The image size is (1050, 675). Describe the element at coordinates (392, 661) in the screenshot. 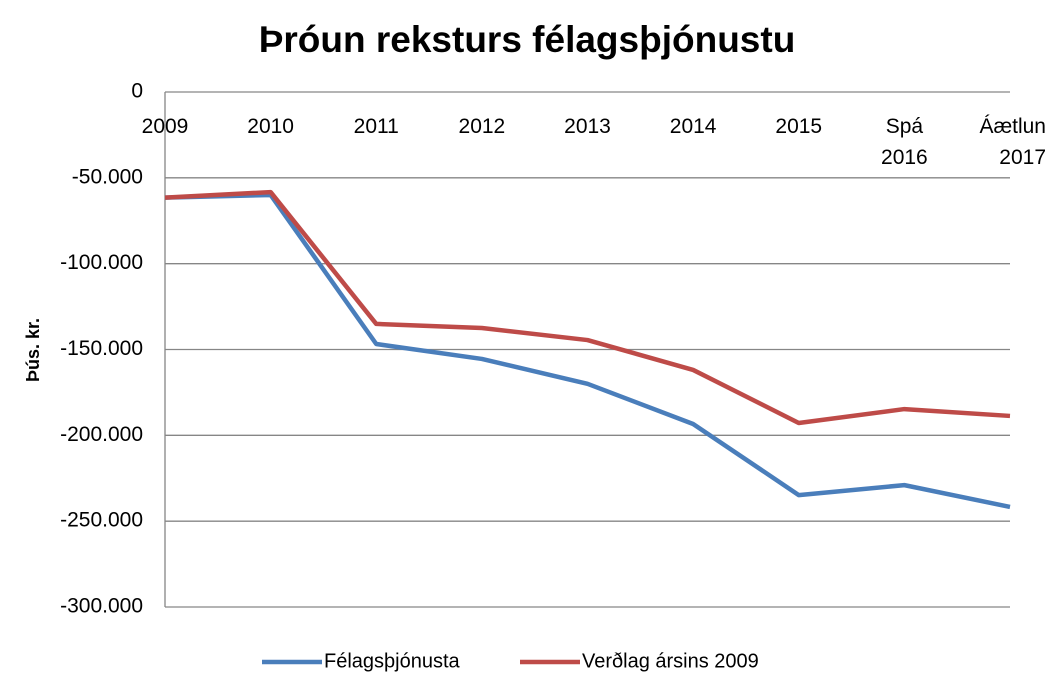

I see `legend-label: Félagsþjónusta` at that location.